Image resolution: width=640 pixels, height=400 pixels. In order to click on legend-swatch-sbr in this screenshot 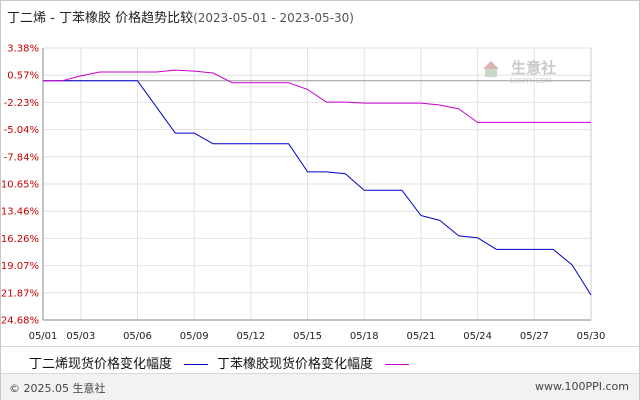, I will do `click(397, 364)`.